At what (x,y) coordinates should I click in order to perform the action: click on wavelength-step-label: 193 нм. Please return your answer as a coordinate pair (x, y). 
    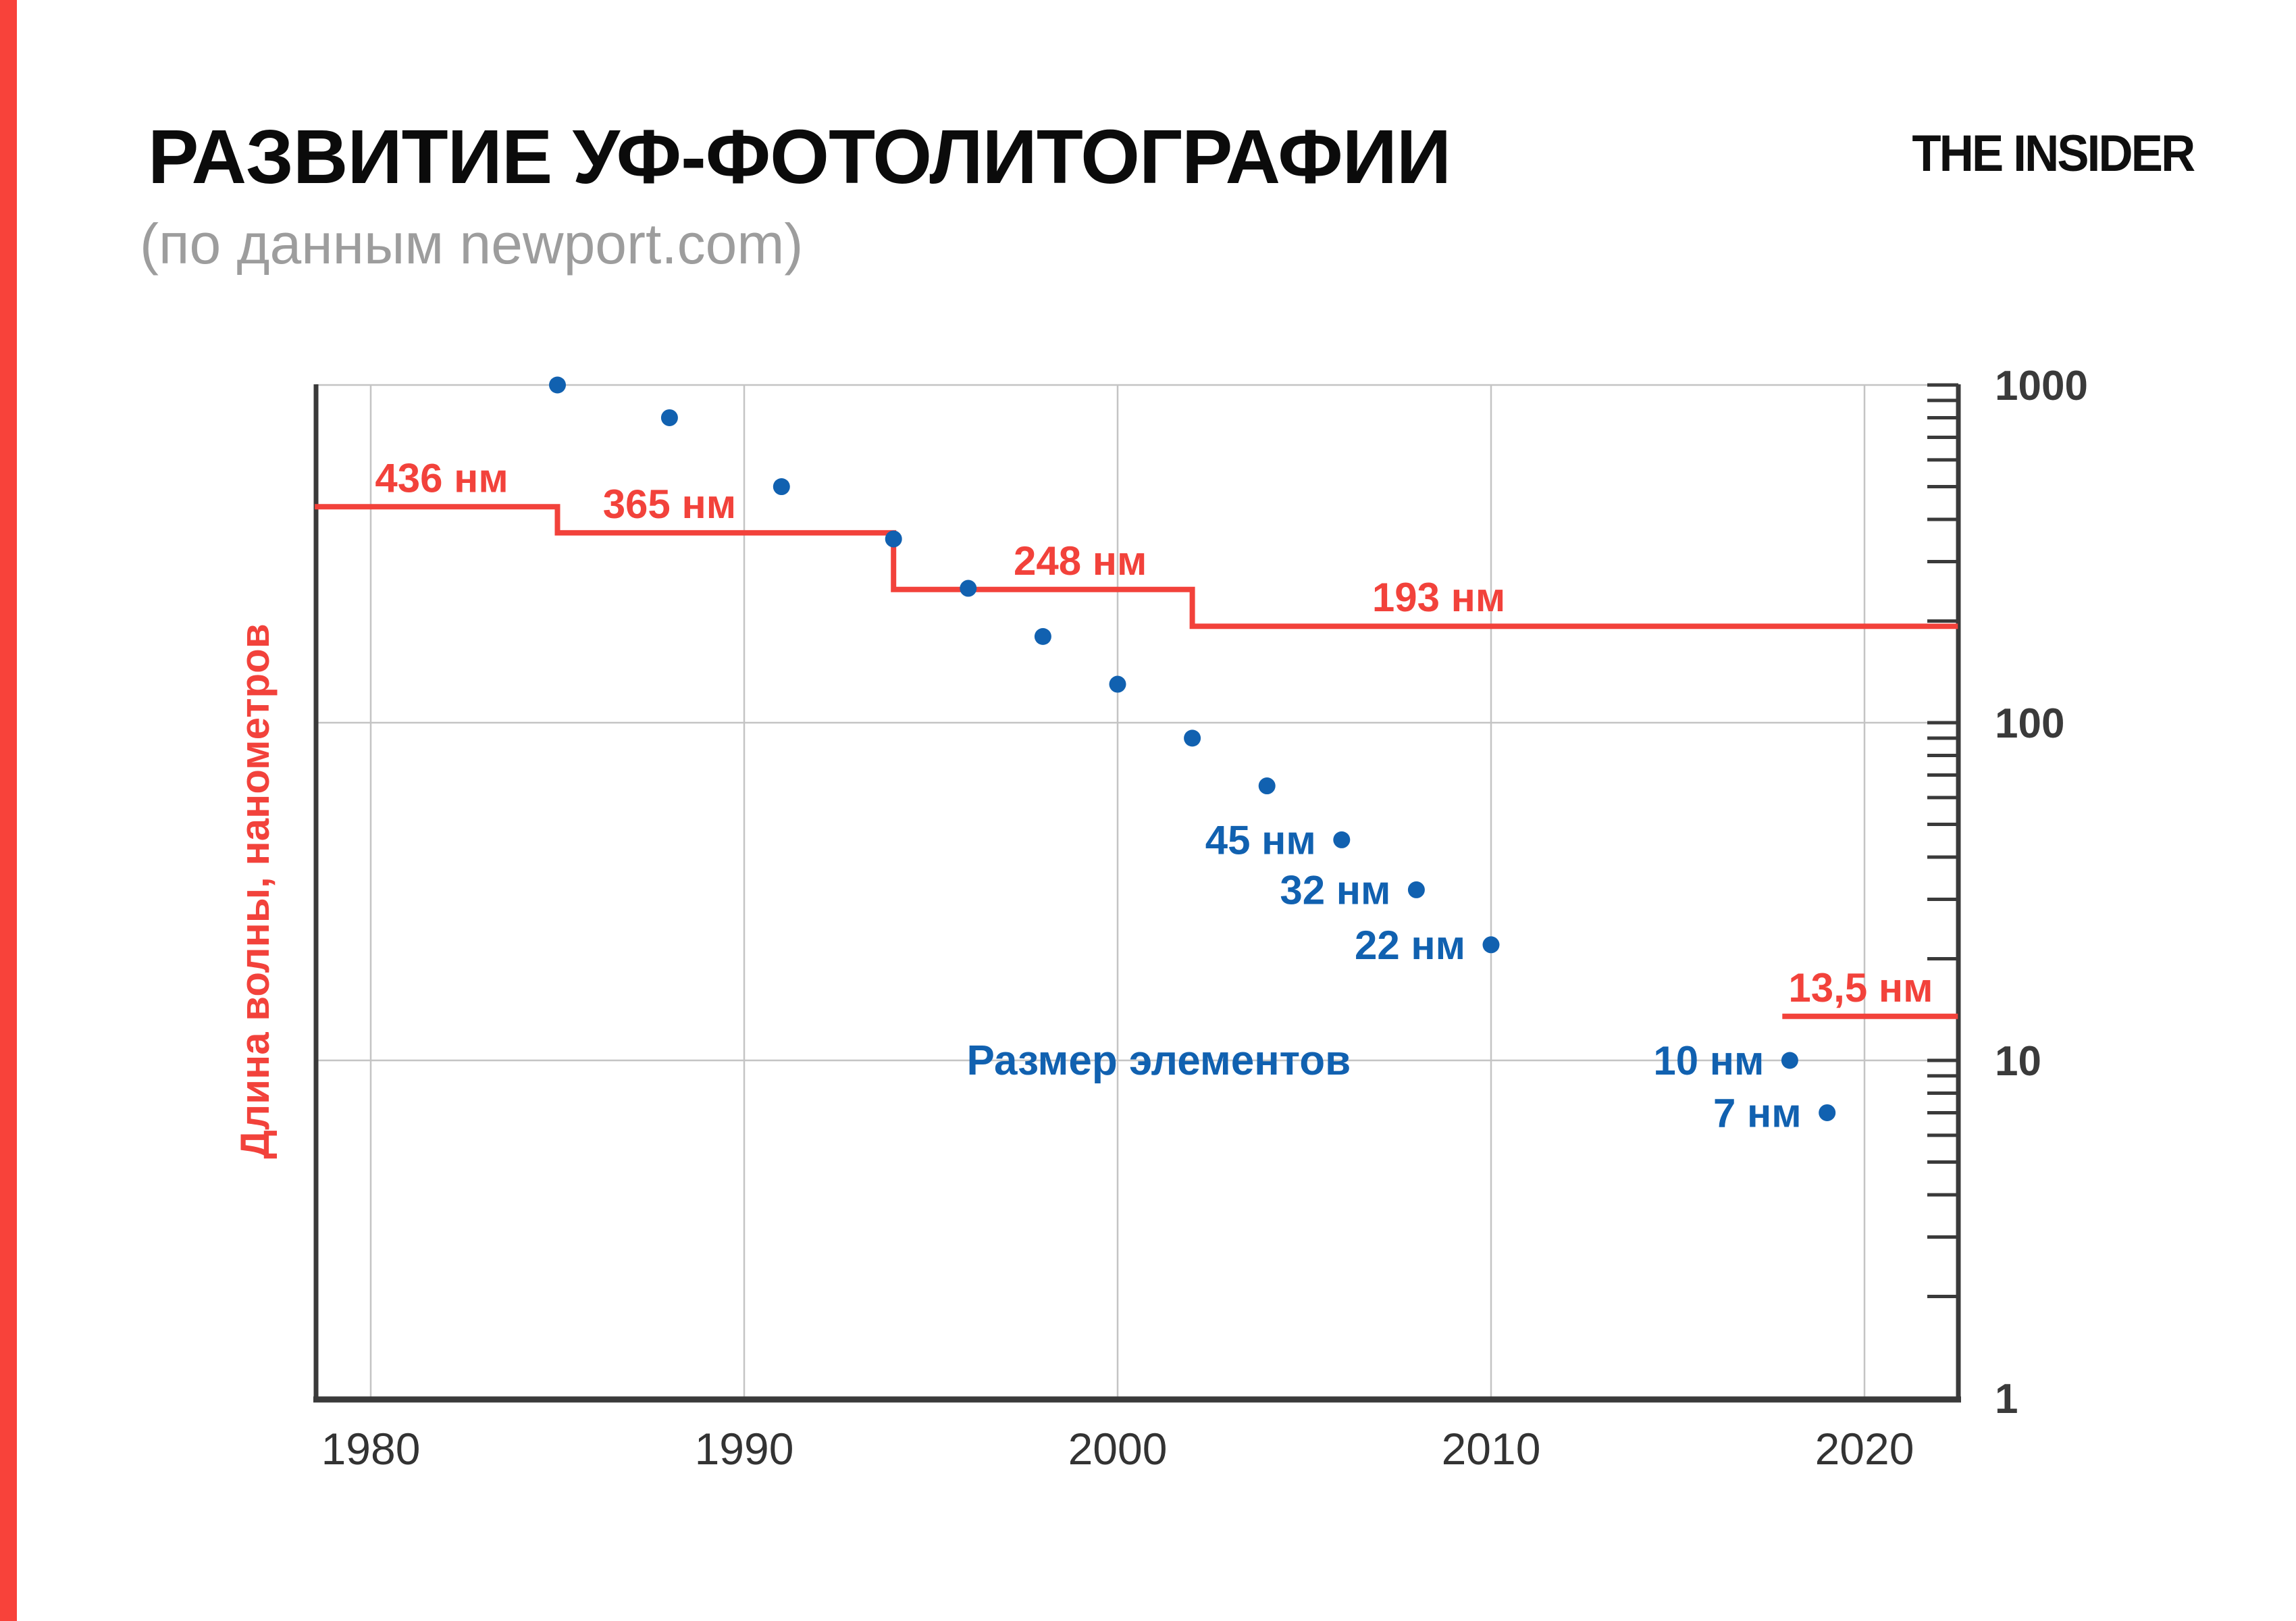
    Looking at the image, I should click on (1439, 597).